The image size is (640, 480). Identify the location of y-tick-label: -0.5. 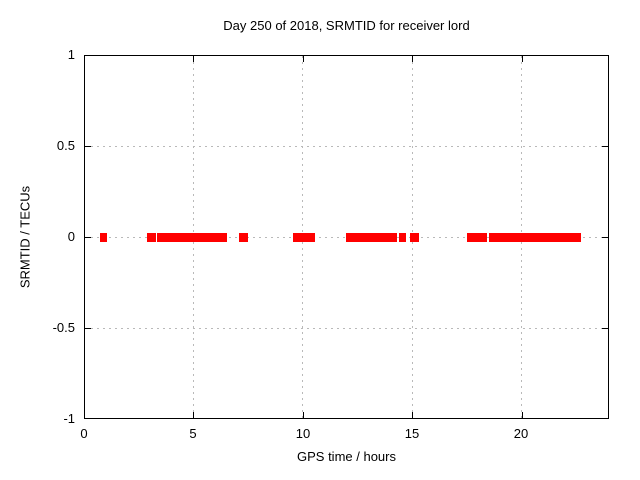
(63, 327).